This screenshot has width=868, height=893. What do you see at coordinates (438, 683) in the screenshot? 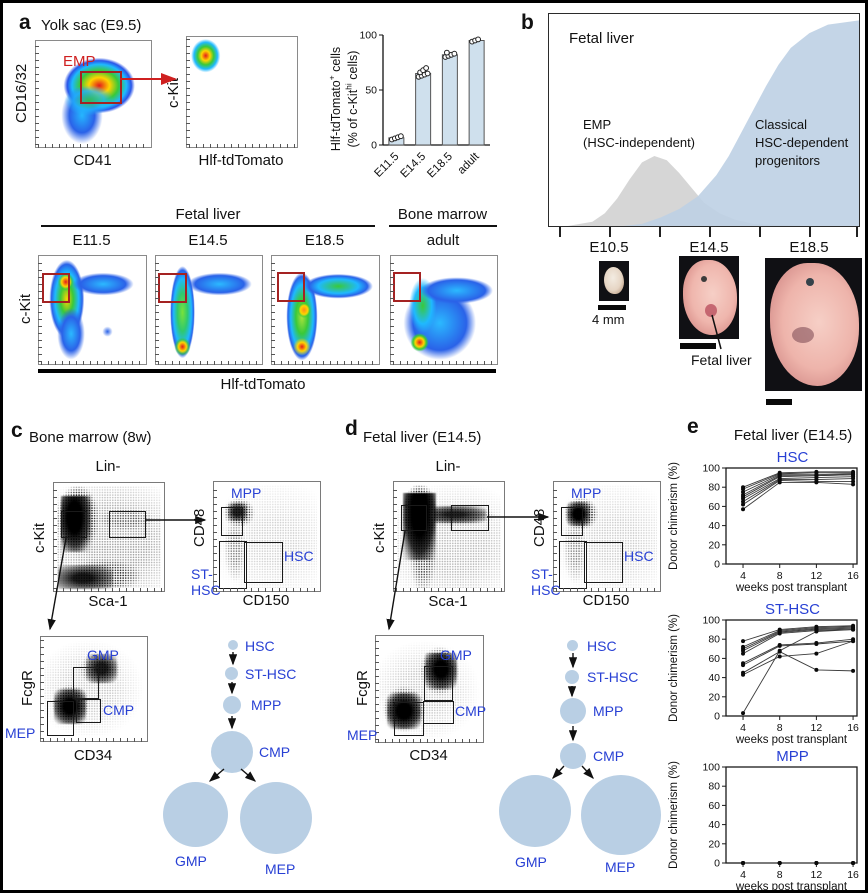
I see `gmp-gate` at bounding box center [438, 683].